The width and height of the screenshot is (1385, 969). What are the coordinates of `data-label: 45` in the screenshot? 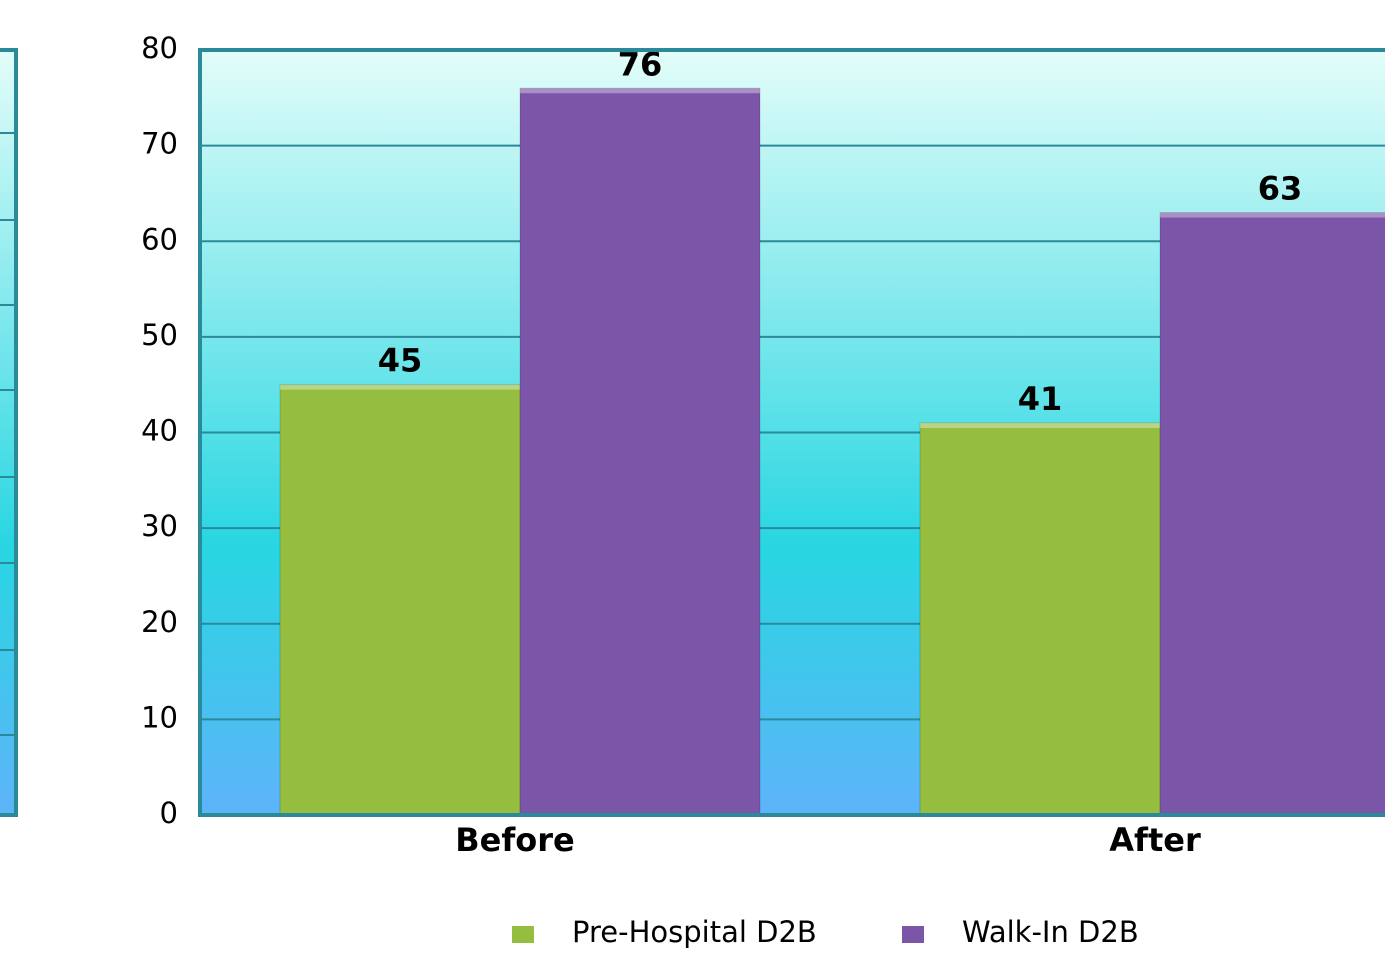 It's located at (400, 361).